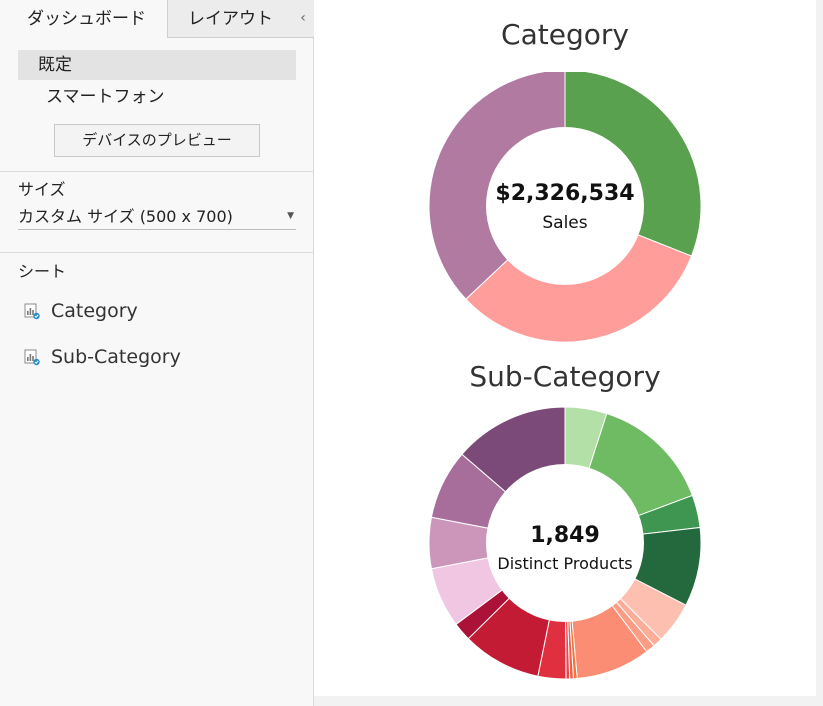 This screenshot has height=706, width=823. Describe the element at coordinates (94, 311) in the screenshot. I see `sheet-item-label: Category` at that location.